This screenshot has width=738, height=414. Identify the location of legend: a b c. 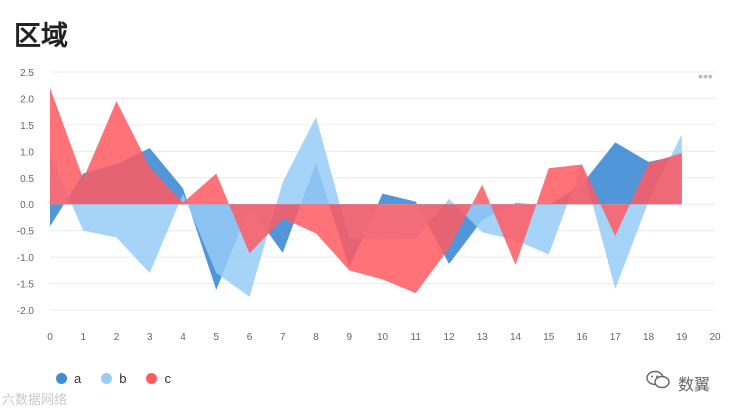
(123, 378).